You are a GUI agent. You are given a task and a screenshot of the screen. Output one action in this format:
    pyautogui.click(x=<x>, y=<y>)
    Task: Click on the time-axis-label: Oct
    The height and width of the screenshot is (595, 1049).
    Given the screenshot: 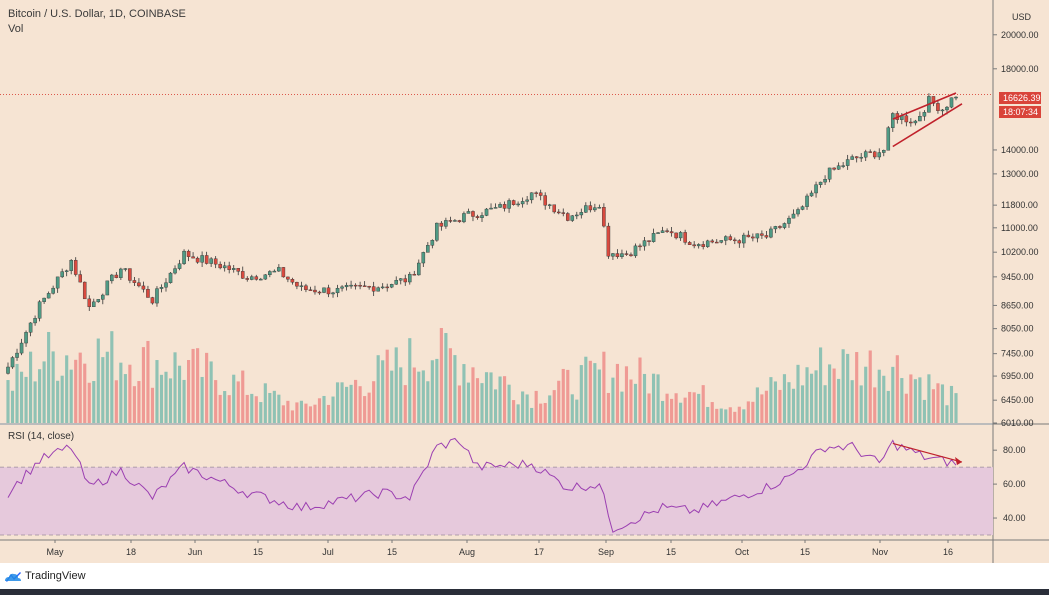 What is the action you would take?
    pyautogui.click(x=742, y=552)
    